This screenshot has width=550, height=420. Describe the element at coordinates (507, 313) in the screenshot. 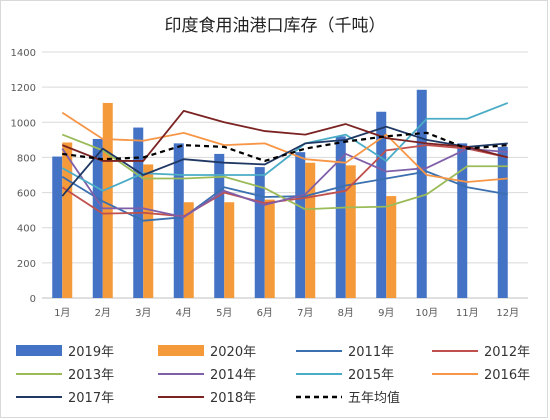

I see `x-tick-label: 12月` at that location.